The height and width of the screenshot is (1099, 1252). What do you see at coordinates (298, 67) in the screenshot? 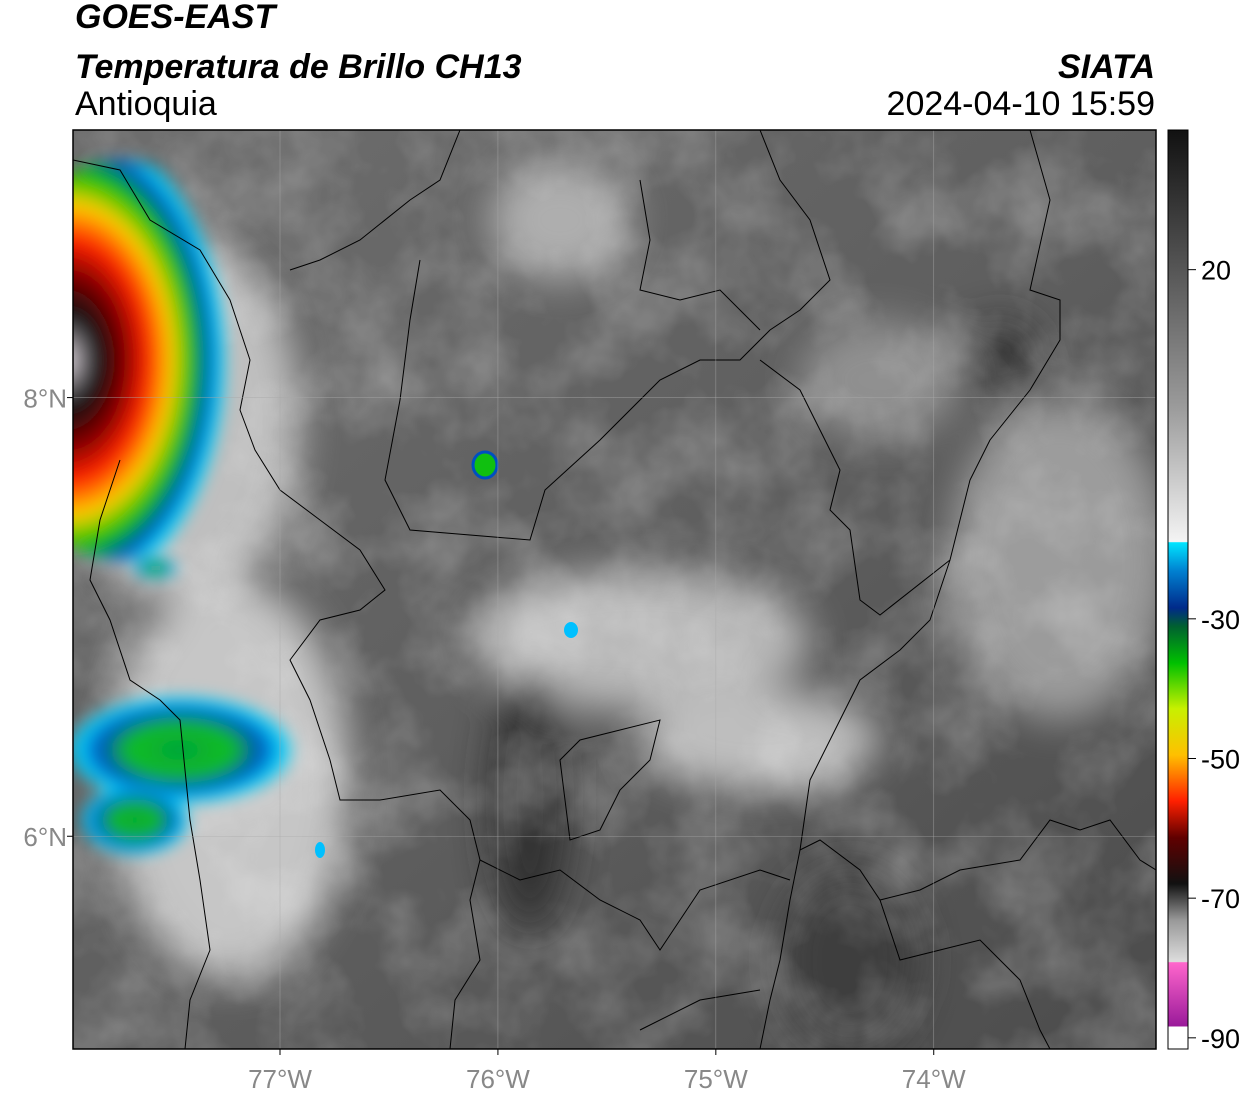
I see `subtitle: Temperatura de Brillo CH13` at bounding box center [298, 67].